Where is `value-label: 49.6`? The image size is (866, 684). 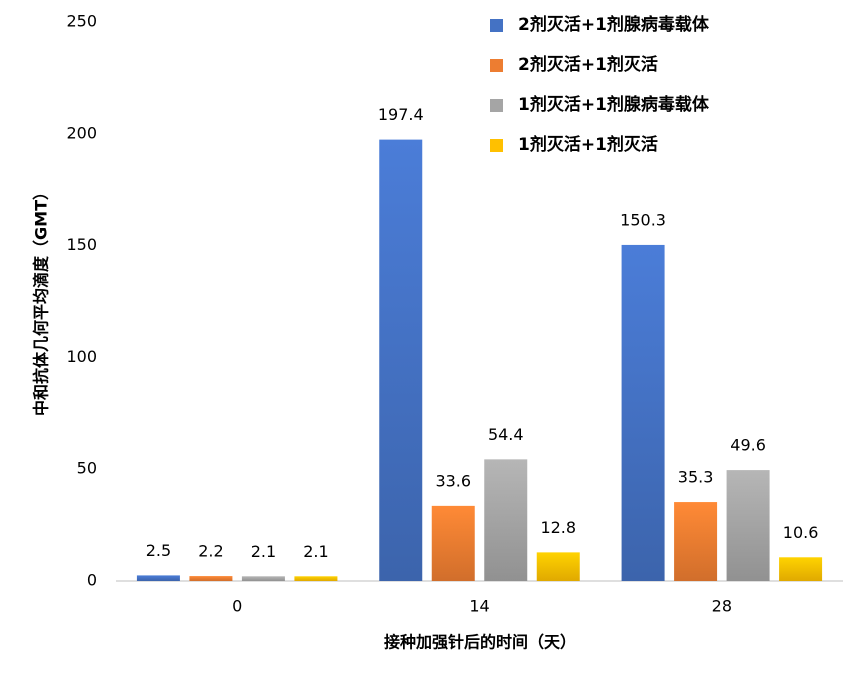 value-label: 49.6 is located at coordinates (748, 445).